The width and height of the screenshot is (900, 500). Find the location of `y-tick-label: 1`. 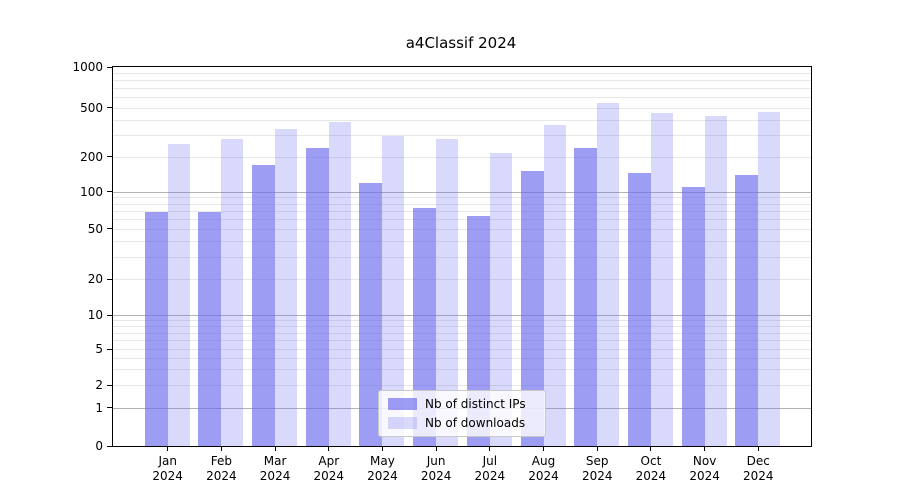

y-tick-label: 1 is located at coordinates (99, 407).